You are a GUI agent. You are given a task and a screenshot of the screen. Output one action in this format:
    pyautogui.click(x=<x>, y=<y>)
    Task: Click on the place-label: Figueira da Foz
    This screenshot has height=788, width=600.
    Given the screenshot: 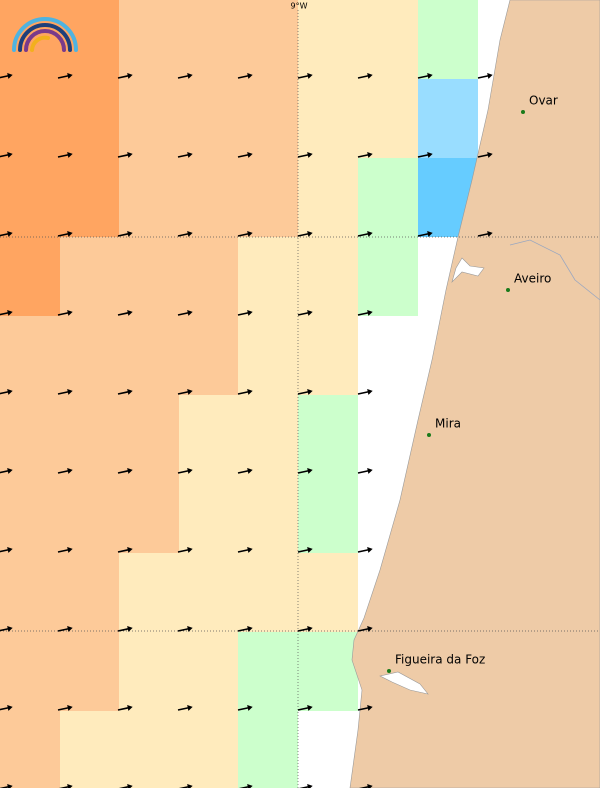 What is the action you would take?
    pyautogui.click(x=440, y=660)
    